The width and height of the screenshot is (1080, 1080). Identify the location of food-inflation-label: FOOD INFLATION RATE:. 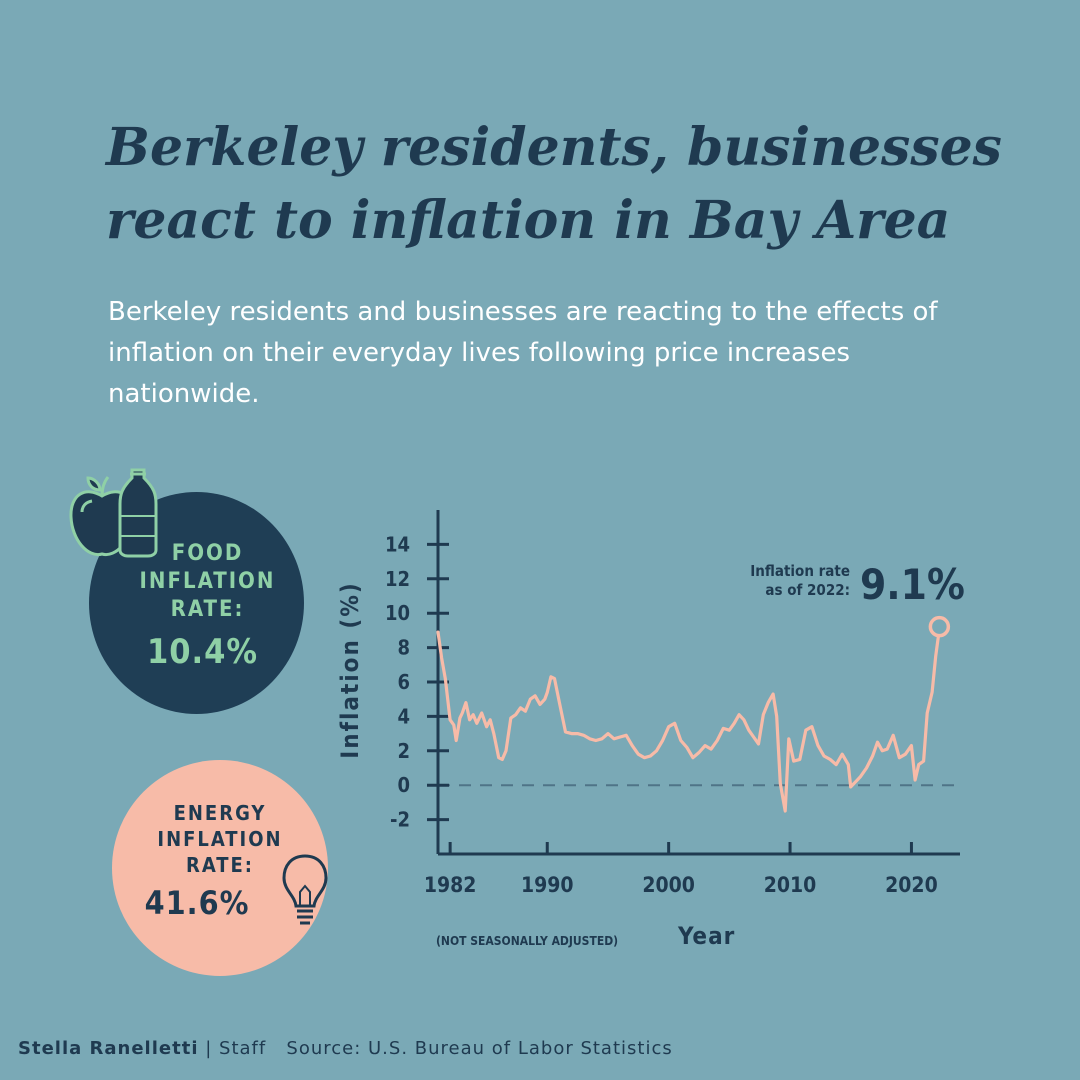
(196, 582).